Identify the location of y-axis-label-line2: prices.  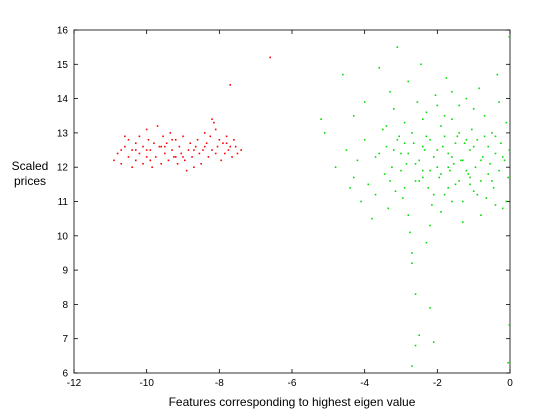
(30, 181).